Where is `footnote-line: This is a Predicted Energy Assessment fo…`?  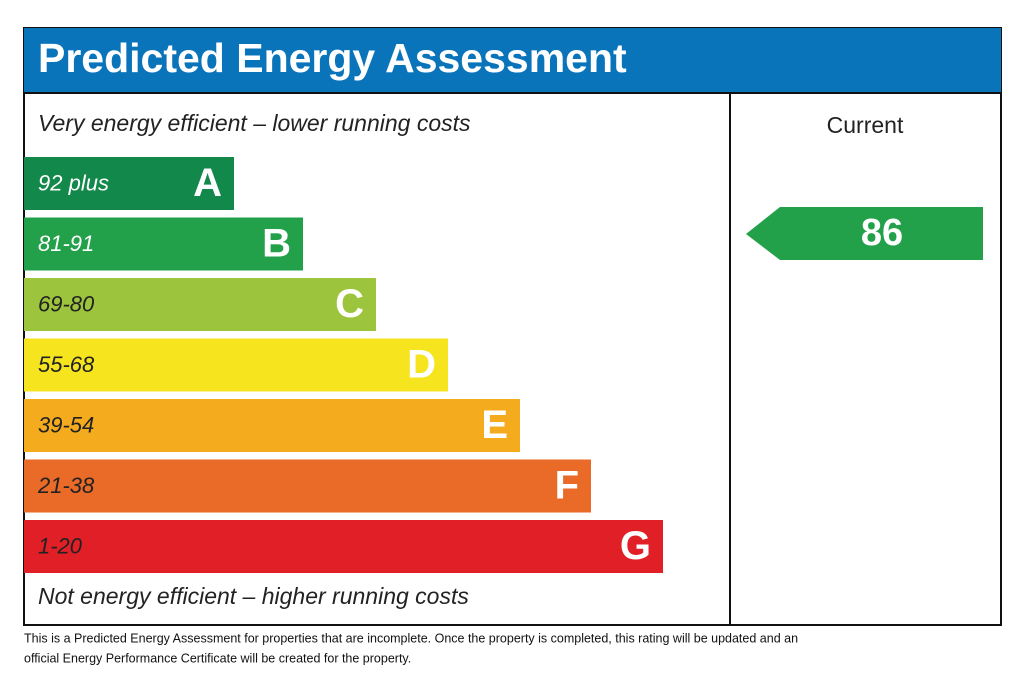
footnote-line: This is a Predicted Energy Assessment fo… is located at coordinates (411, 638).